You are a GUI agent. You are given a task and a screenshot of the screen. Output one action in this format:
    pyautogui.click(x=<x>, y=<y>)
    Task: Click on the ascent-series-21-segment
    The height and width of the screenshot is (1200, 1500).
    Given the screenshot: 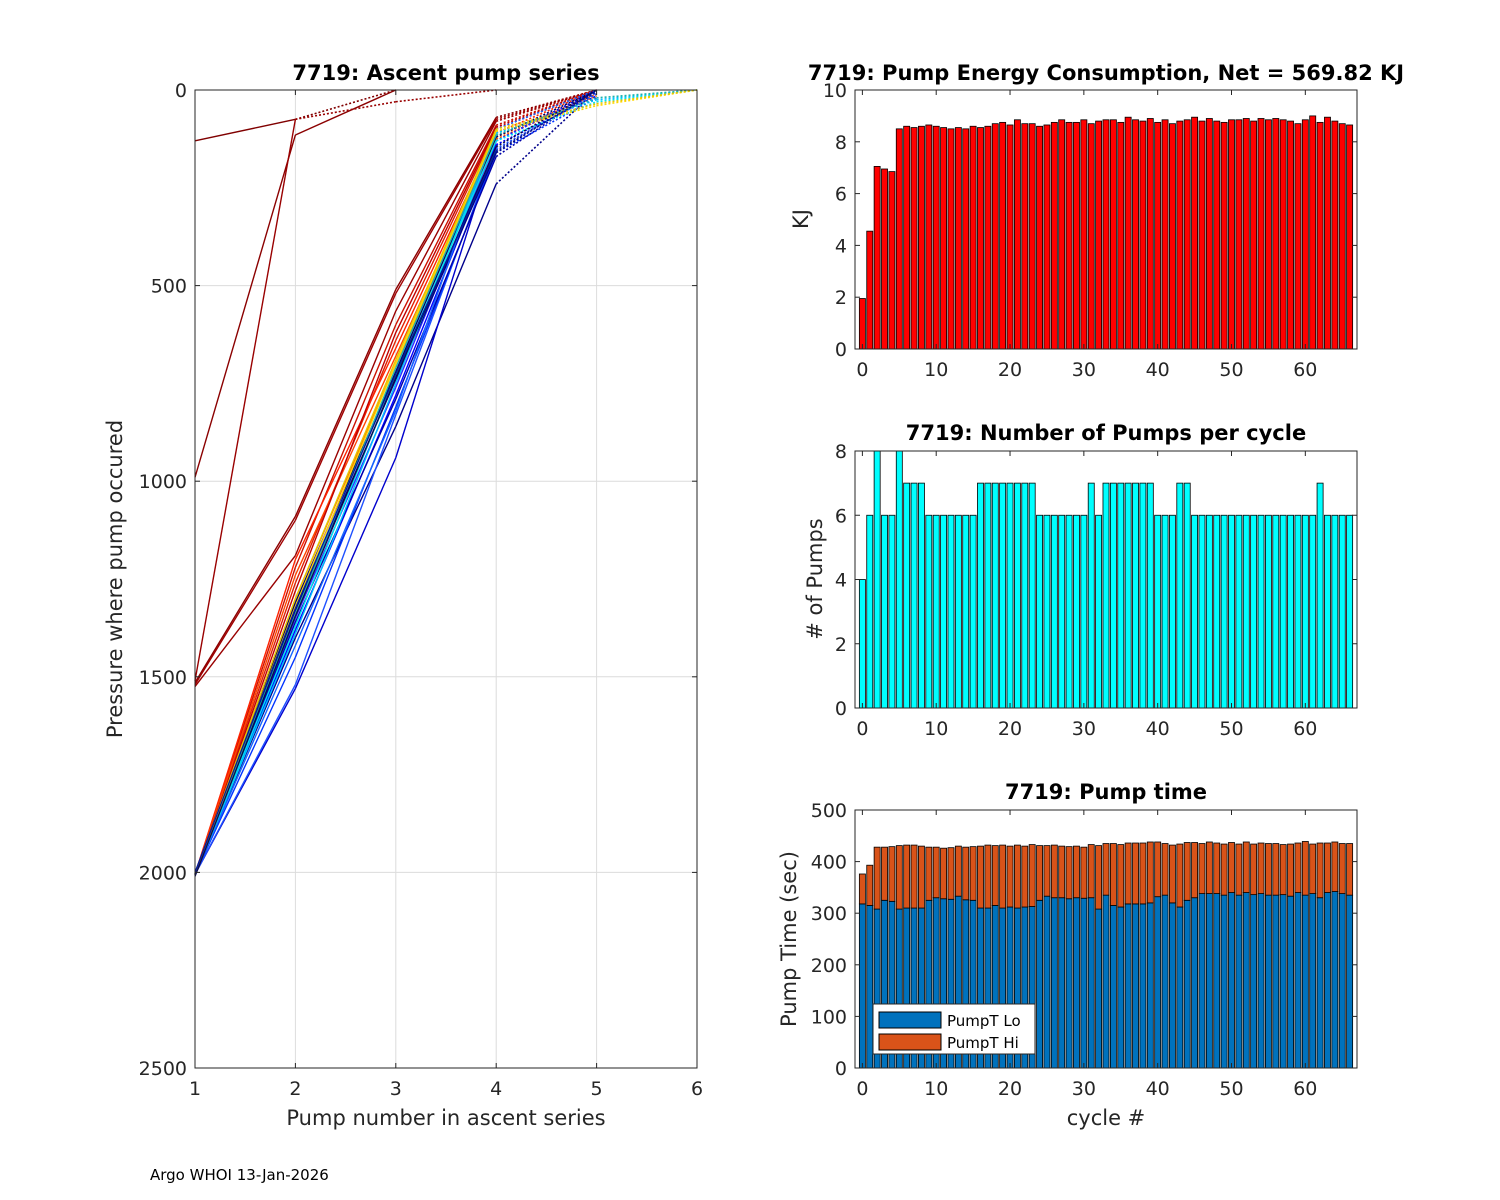 What is the action you would take?
    pyautogui.click(x=245, y=760)
    